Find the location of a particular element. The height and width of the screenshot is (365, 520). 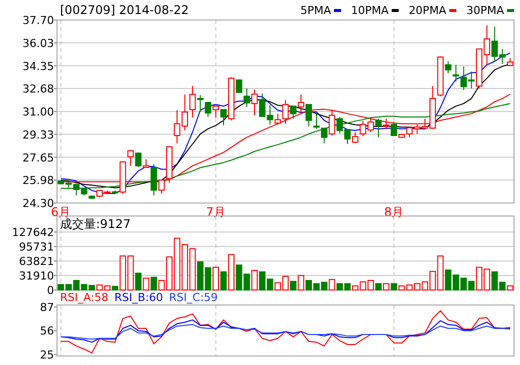

chart-title: 成交量:9127 is located at coordinates (95, 224).